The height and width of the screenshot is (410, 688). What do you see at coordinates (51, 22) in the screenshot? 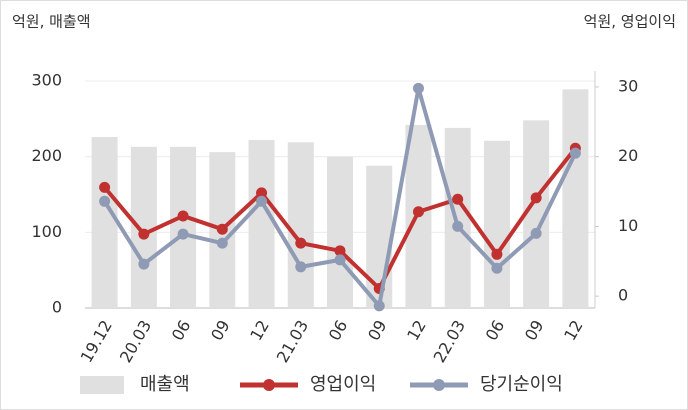
I see `y-axis-label: 억원, 매출액` at bounding box center [51, 22].